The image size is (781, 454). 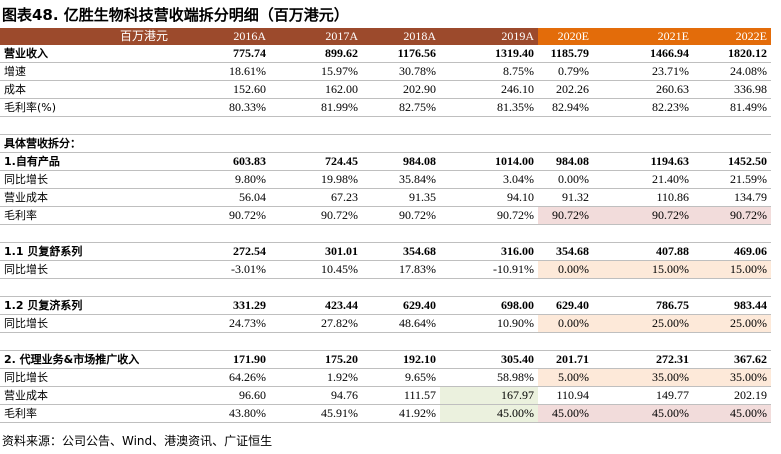 I want to click on value-cell: 23.71%, so click(x=643, y=71).